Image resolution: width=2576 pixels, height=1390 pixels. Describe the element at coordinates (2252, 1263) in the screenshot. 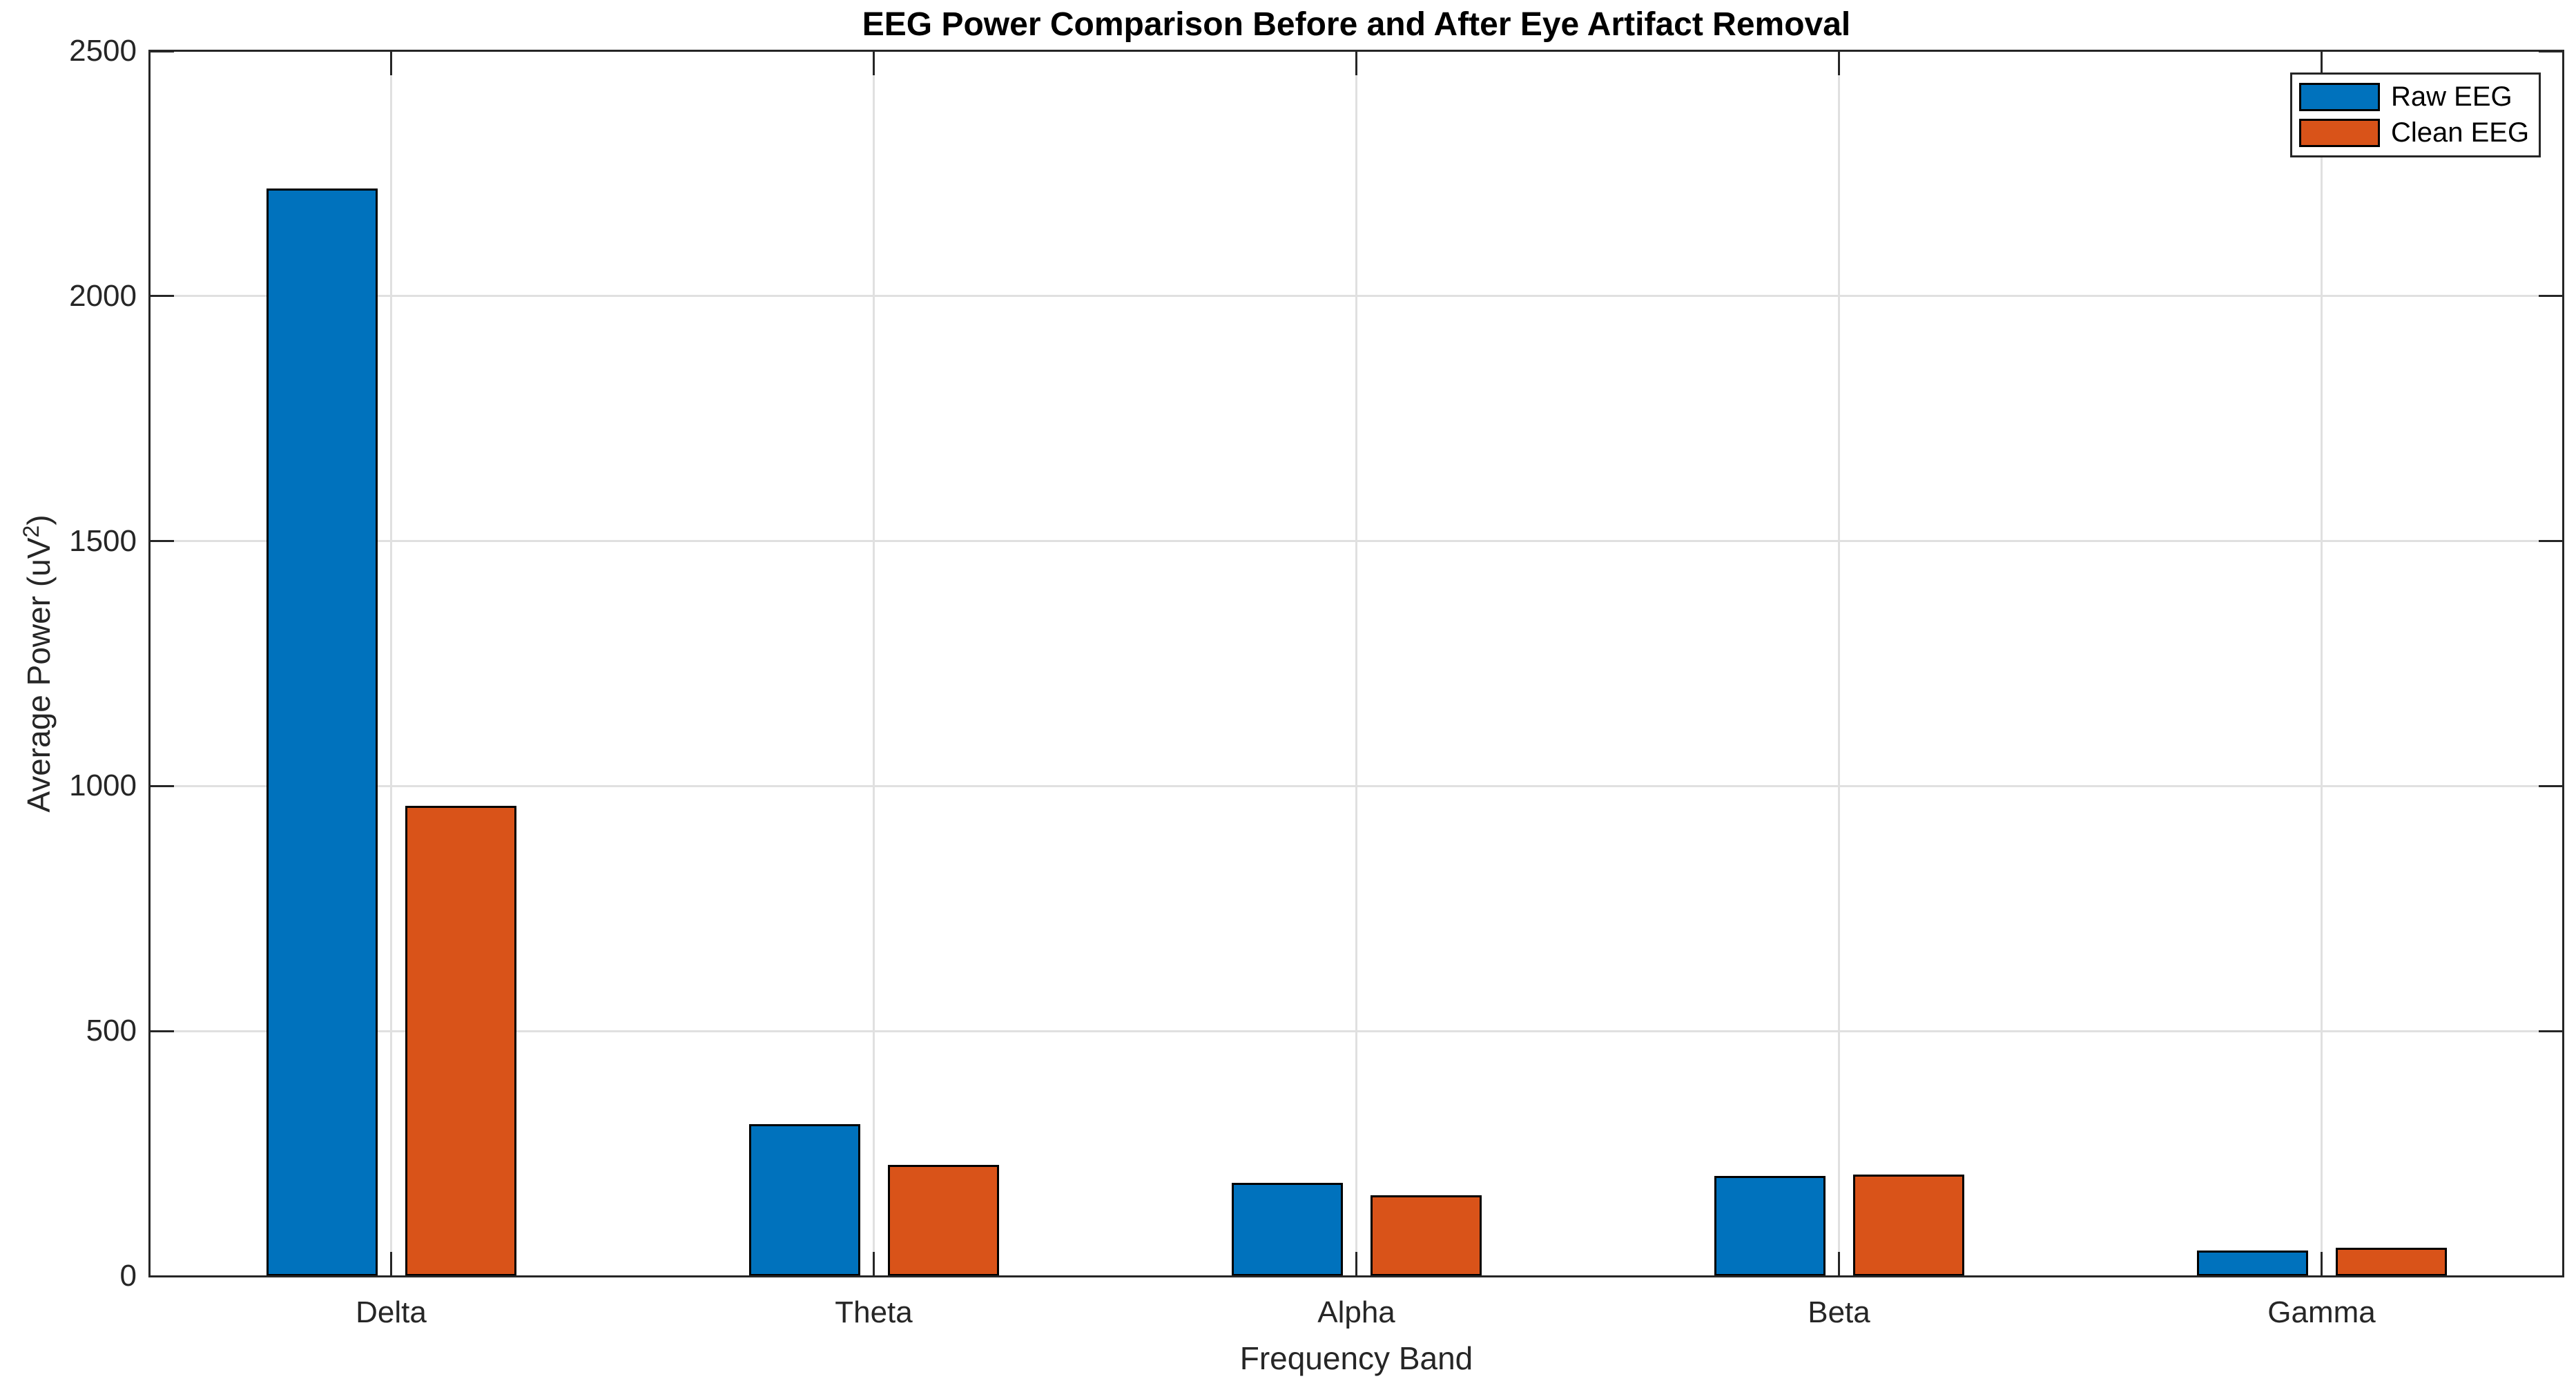

I see `bar-raw-eeg-gamma` at that location.